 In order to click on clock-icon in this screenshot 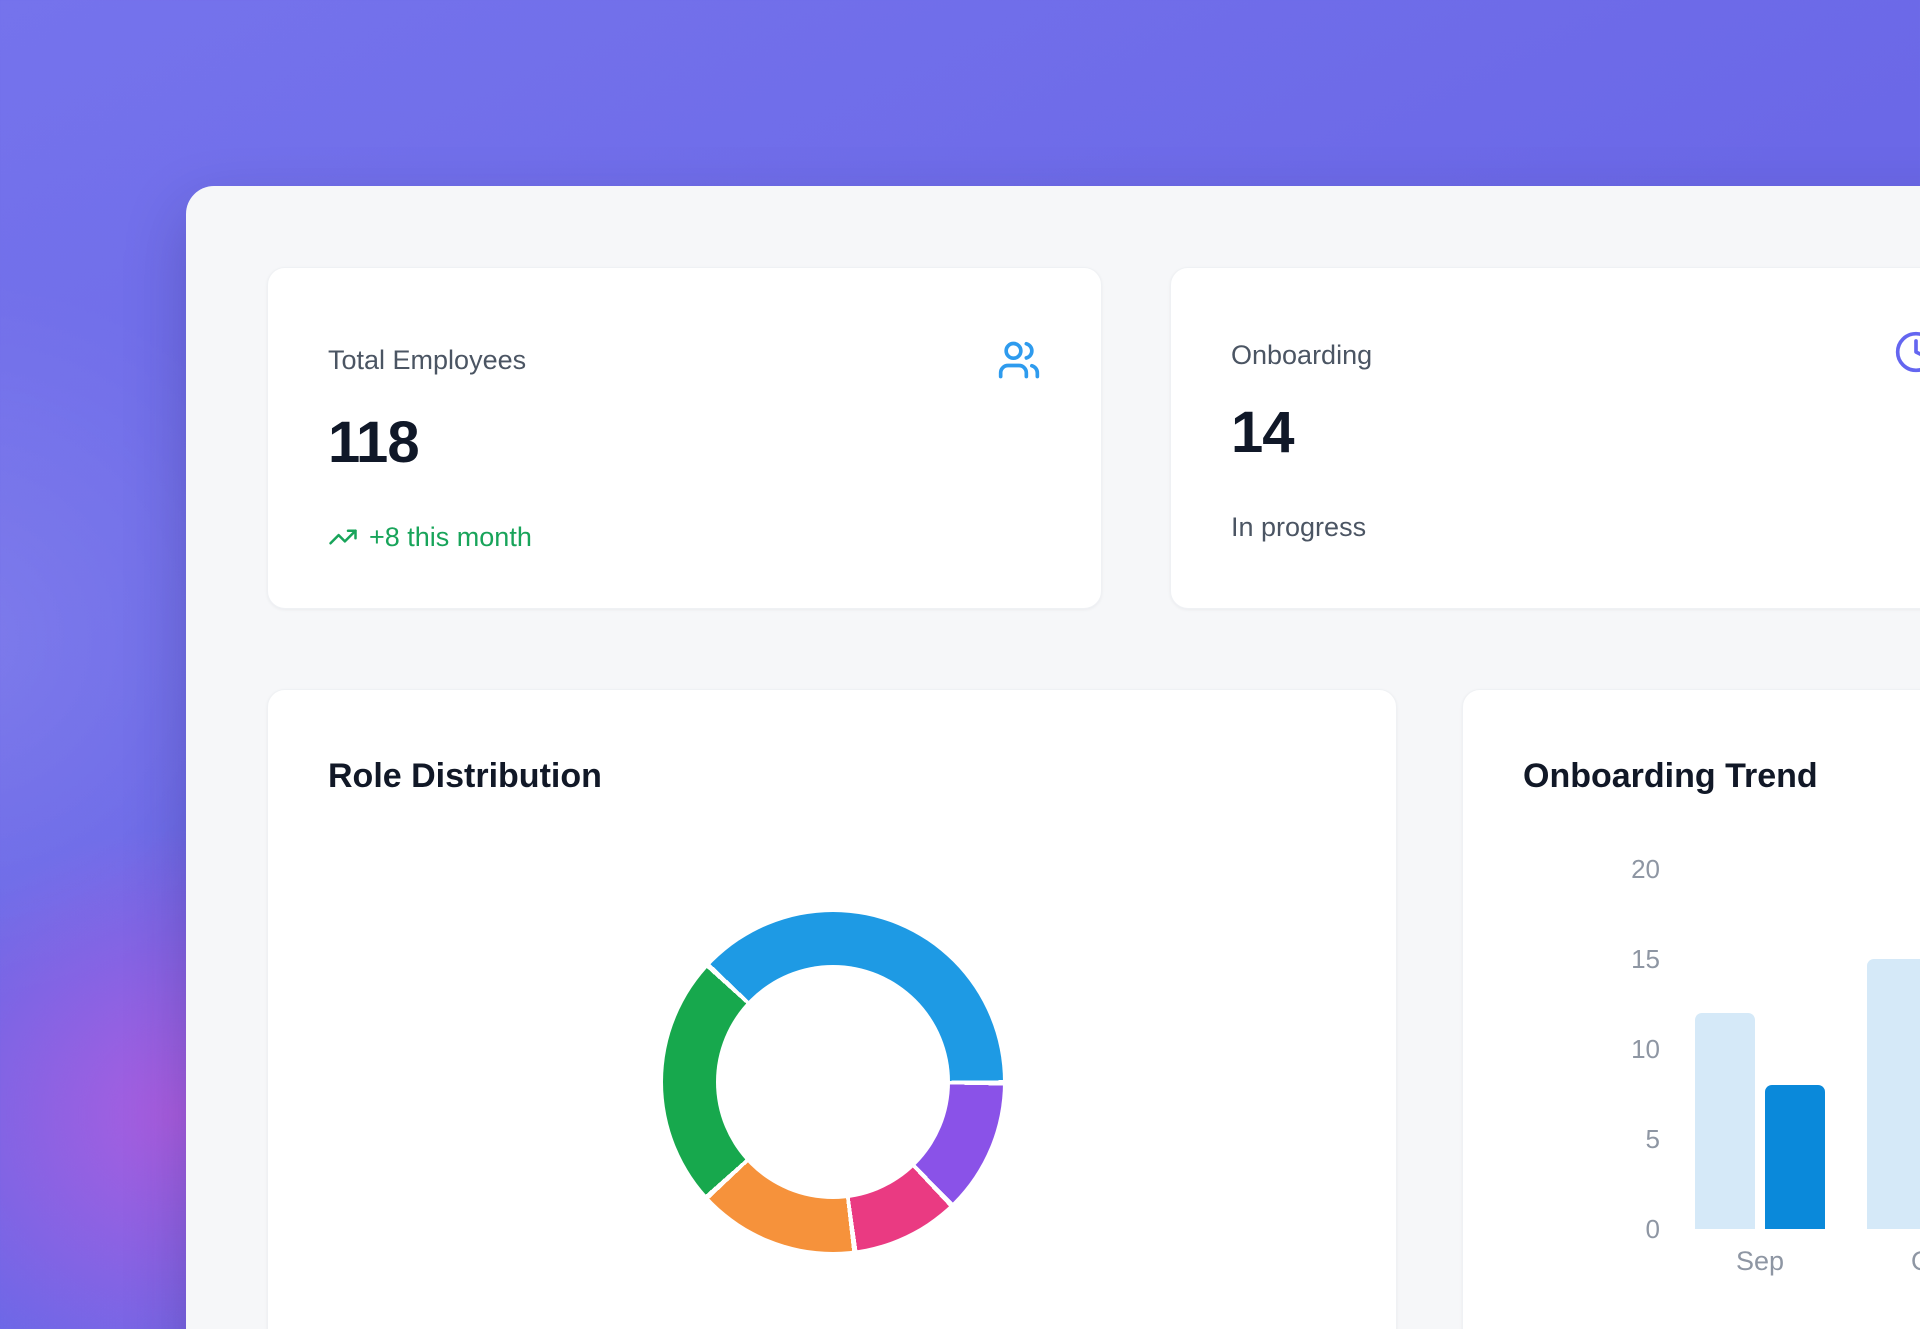, I will do `click(1907, 351)`.